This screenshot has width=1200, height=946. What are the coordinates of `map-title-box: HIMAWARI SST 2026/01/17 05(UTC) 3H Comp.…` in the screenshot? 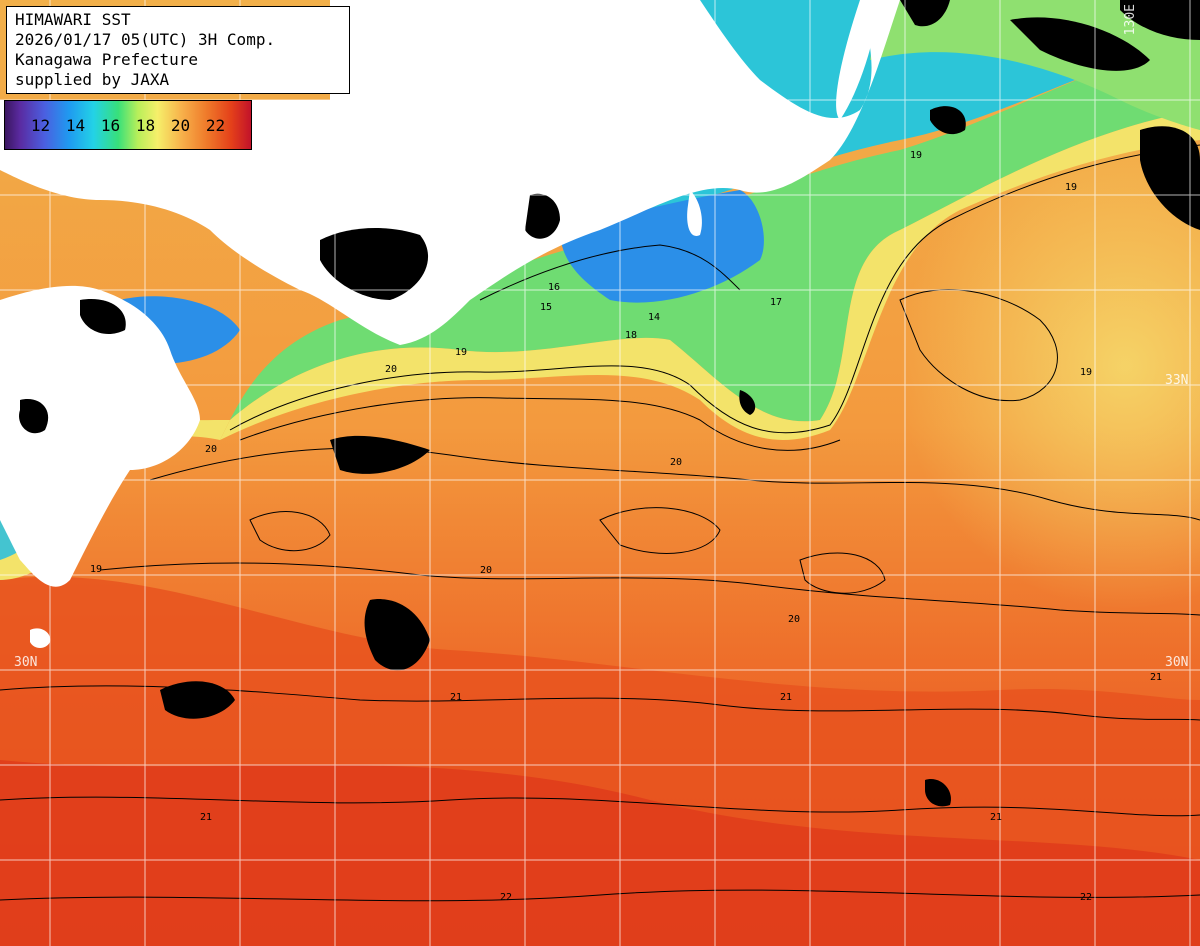 It's located at (178, 50).